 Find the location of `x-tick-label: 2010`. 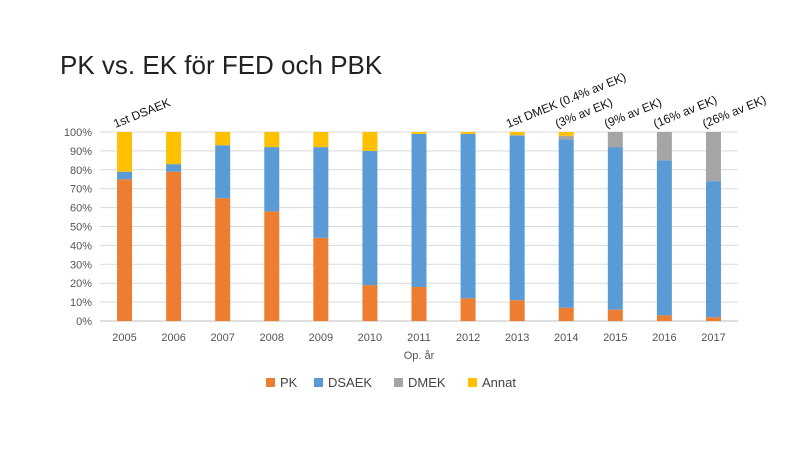

x-tick-label: 2010 is located at coordinates (370, 338).